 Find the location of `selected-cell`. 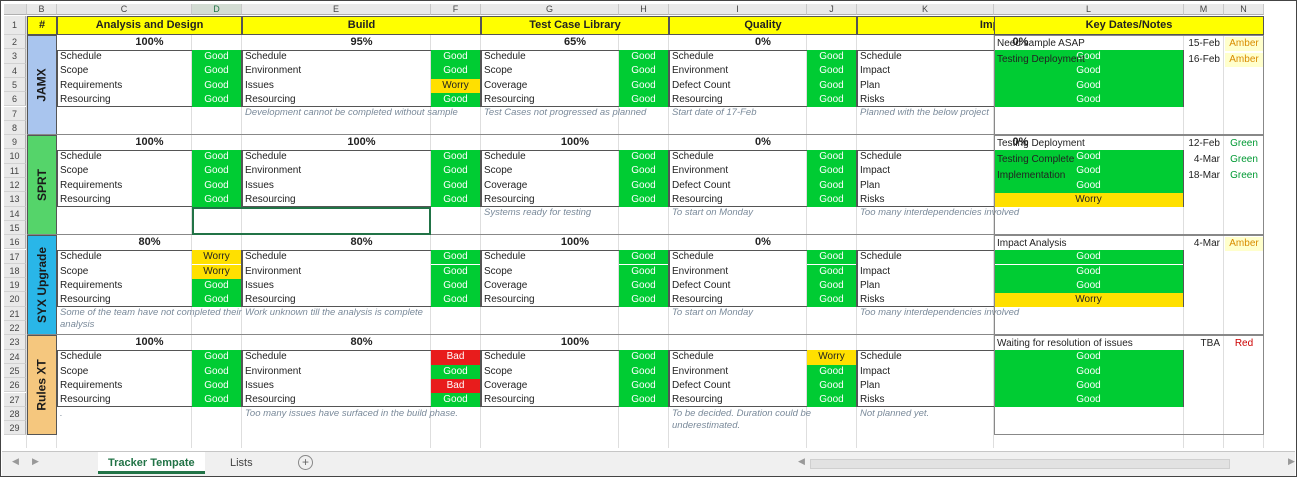

selected-cell is located at coordinates (311, 221).